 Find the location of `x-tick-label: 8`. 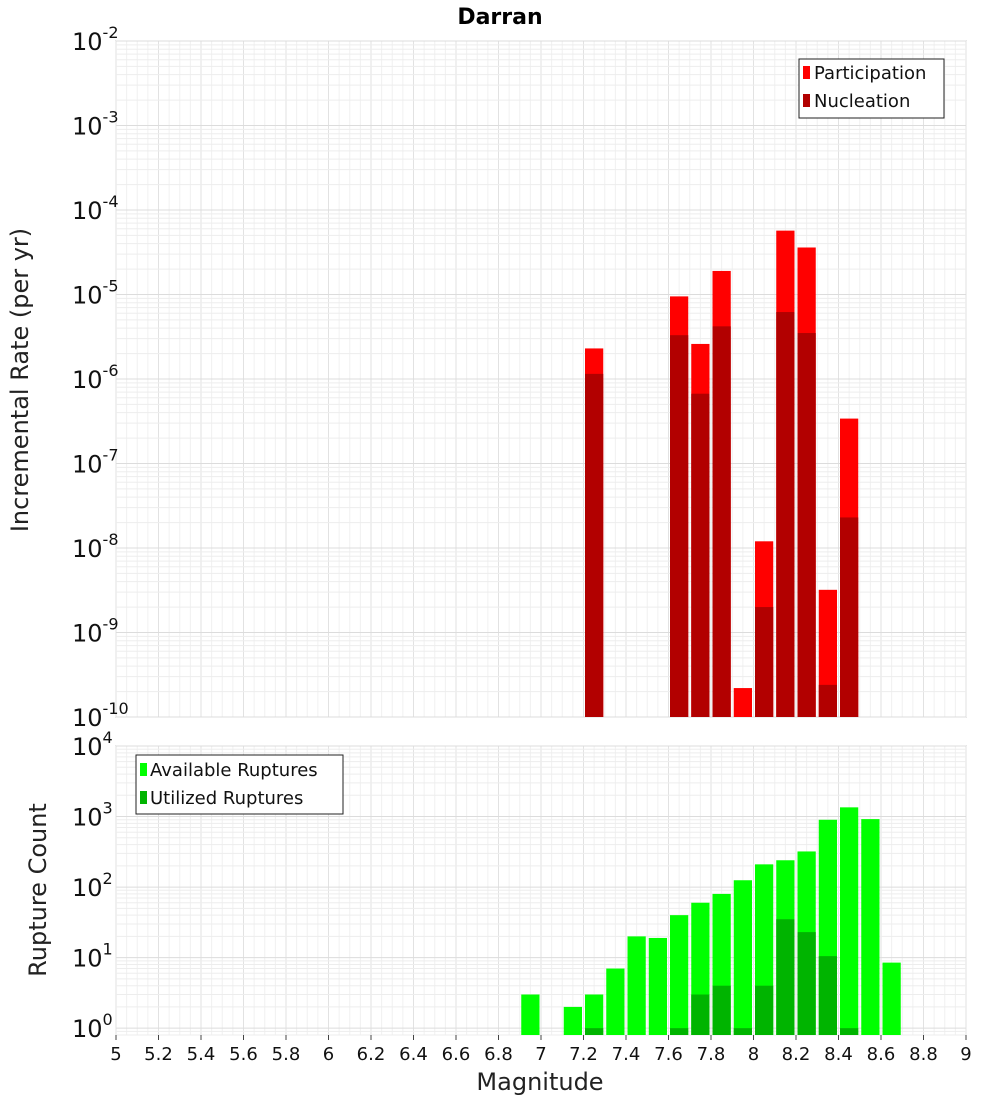

x-tick-label: 8 is located at coordinates (753, 1054).